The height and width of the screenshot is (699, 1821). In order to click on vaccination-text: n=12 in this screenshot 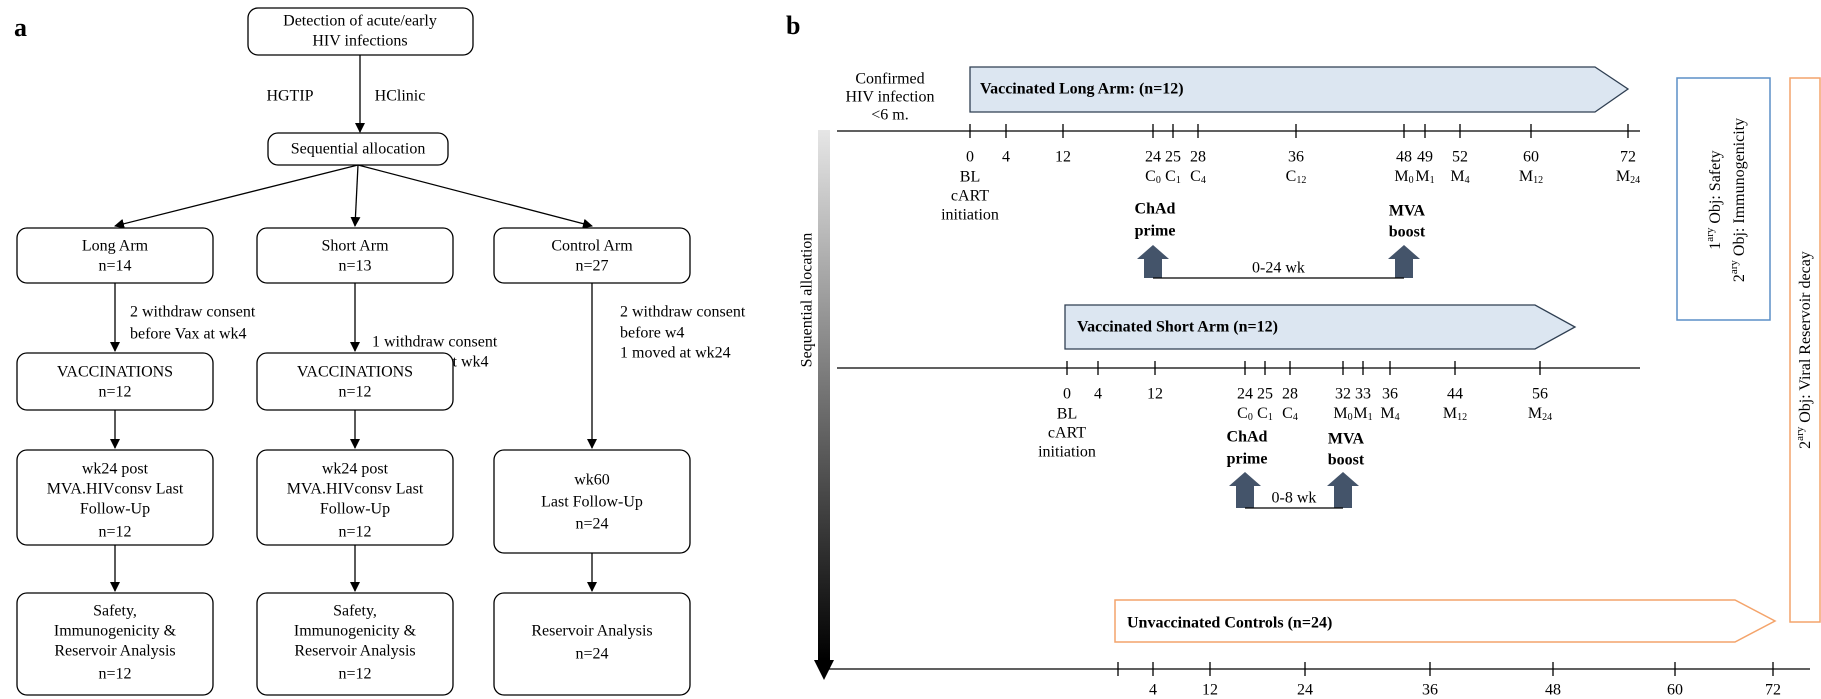, I will do `click(354, 392)`.